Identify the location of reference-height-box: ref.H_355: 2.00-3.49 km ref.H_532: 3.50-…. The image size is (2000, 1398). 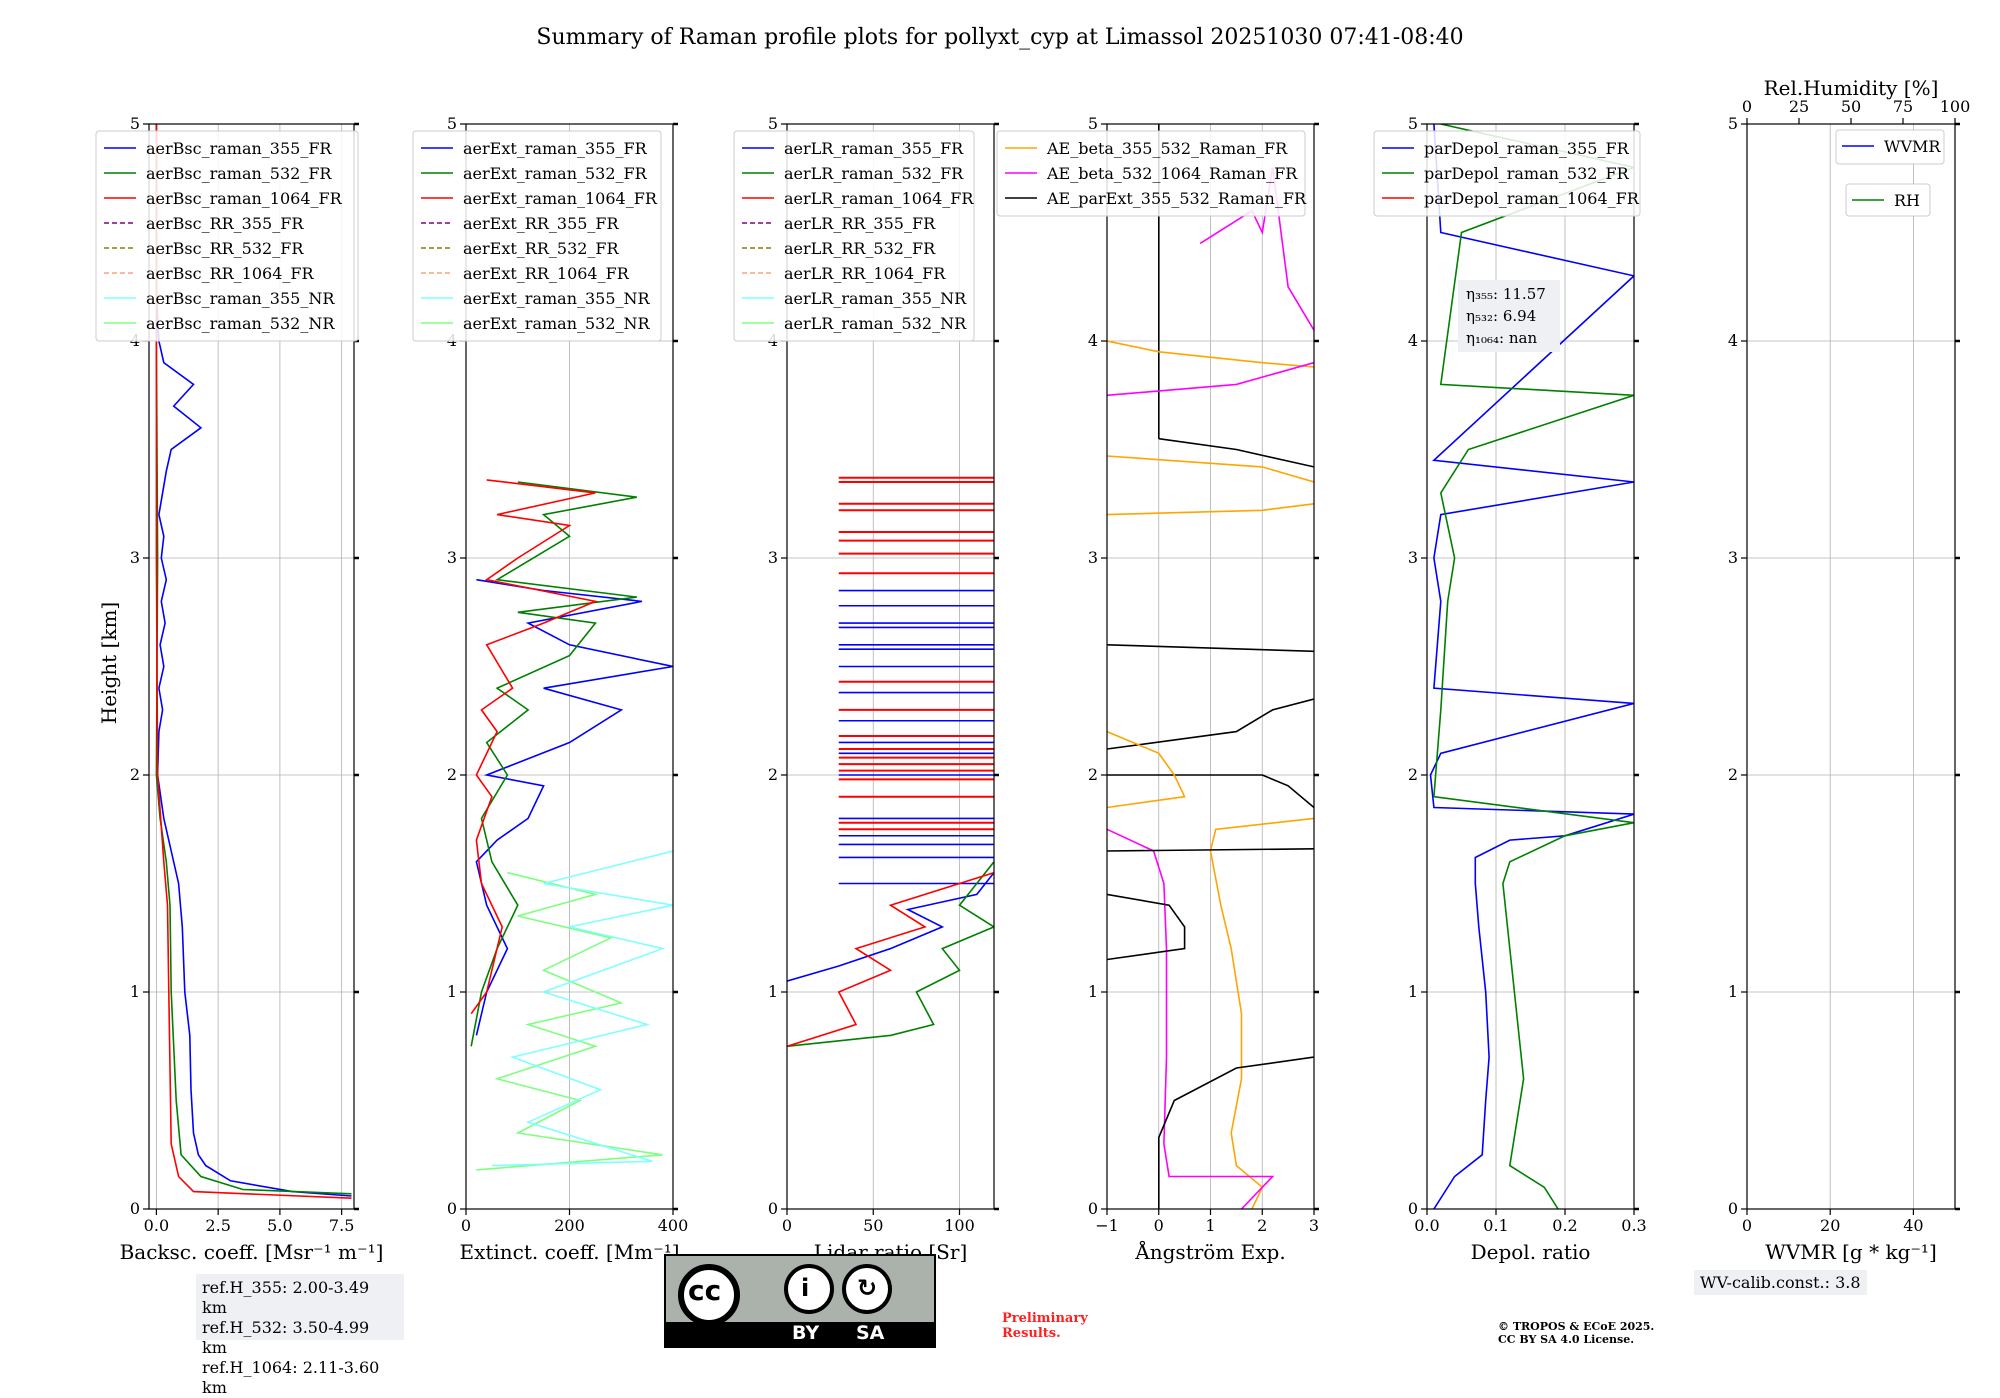
(300, 1335).